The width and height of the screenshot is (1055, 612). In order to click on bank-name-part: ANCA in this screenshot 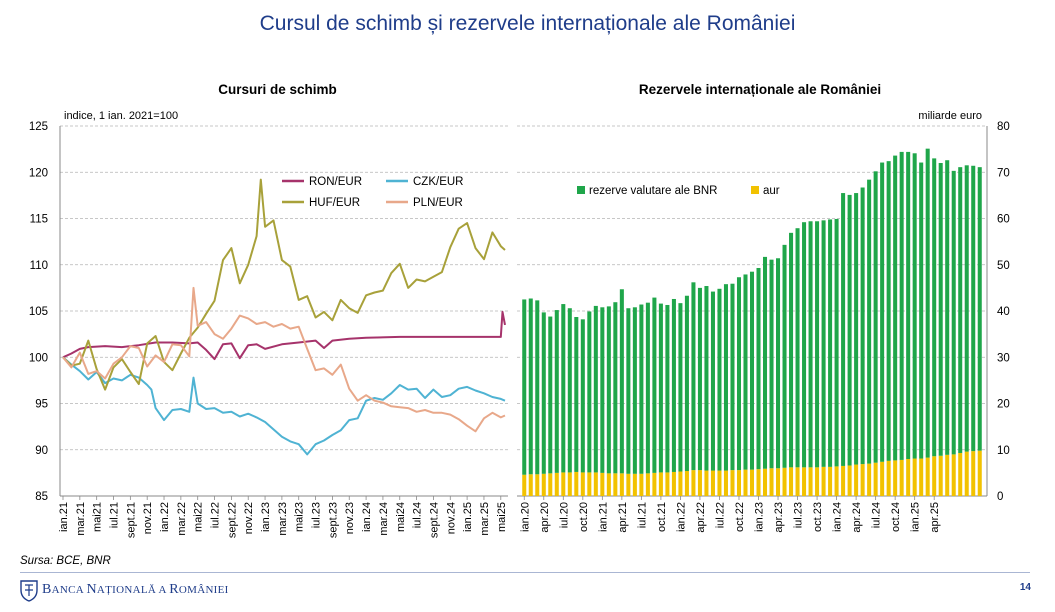, I will do `click(69, 590)`.